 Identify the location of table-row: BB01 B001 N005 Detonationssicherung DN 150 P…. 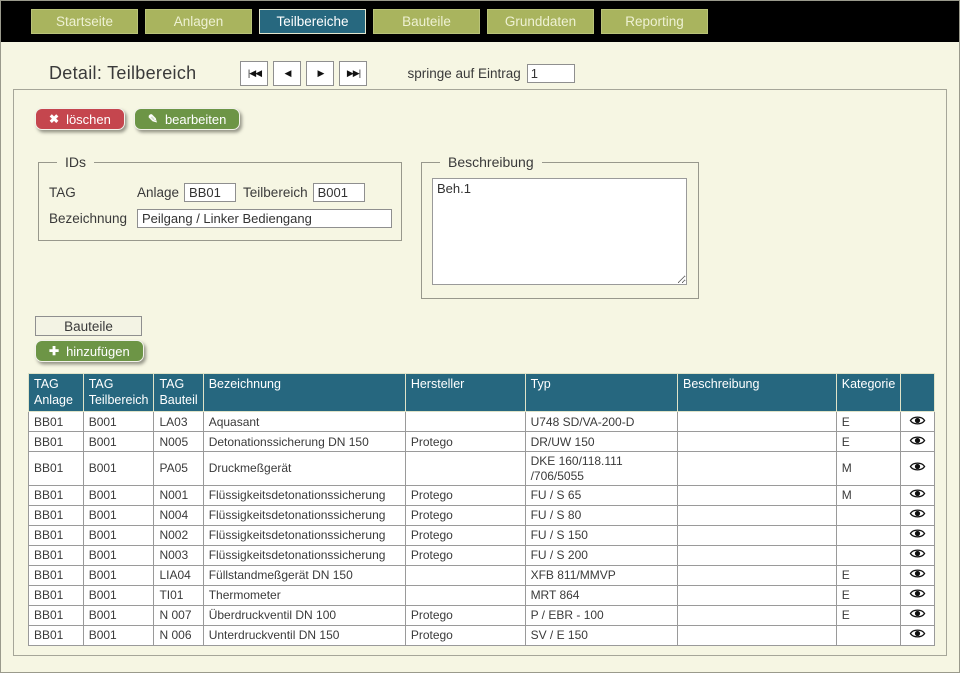
(481, 442).